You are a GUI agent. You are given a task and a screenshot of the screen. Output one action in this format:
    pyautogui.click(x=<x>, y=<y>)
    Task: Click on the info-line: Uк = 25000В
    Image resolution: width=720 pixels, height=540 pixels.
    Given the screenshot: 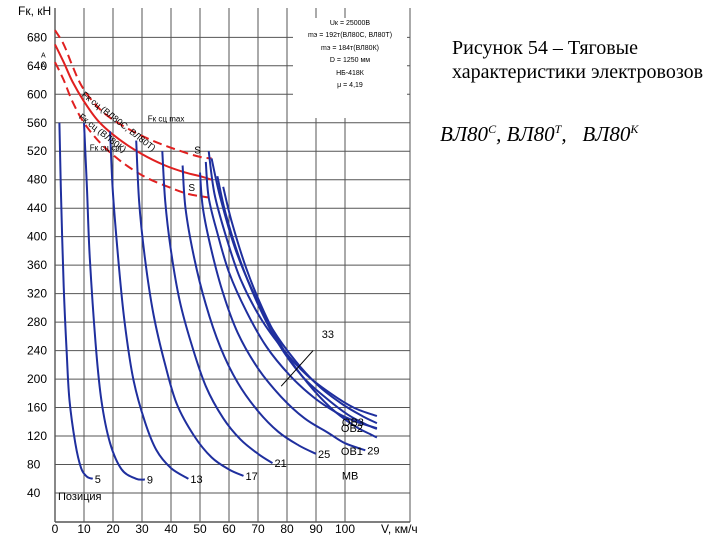 What is the action you would take?
    pyautogui.click(x=350, y=23)
    